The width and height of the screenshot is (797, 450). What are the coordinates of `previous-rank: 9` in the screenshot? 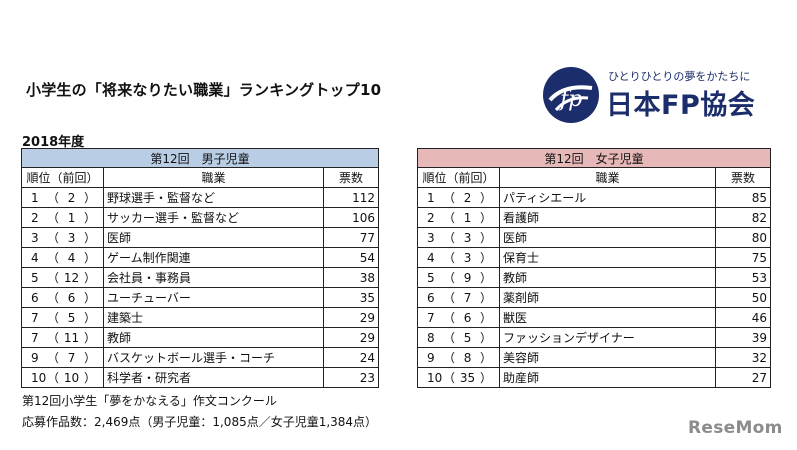 It's located at (467, 277).